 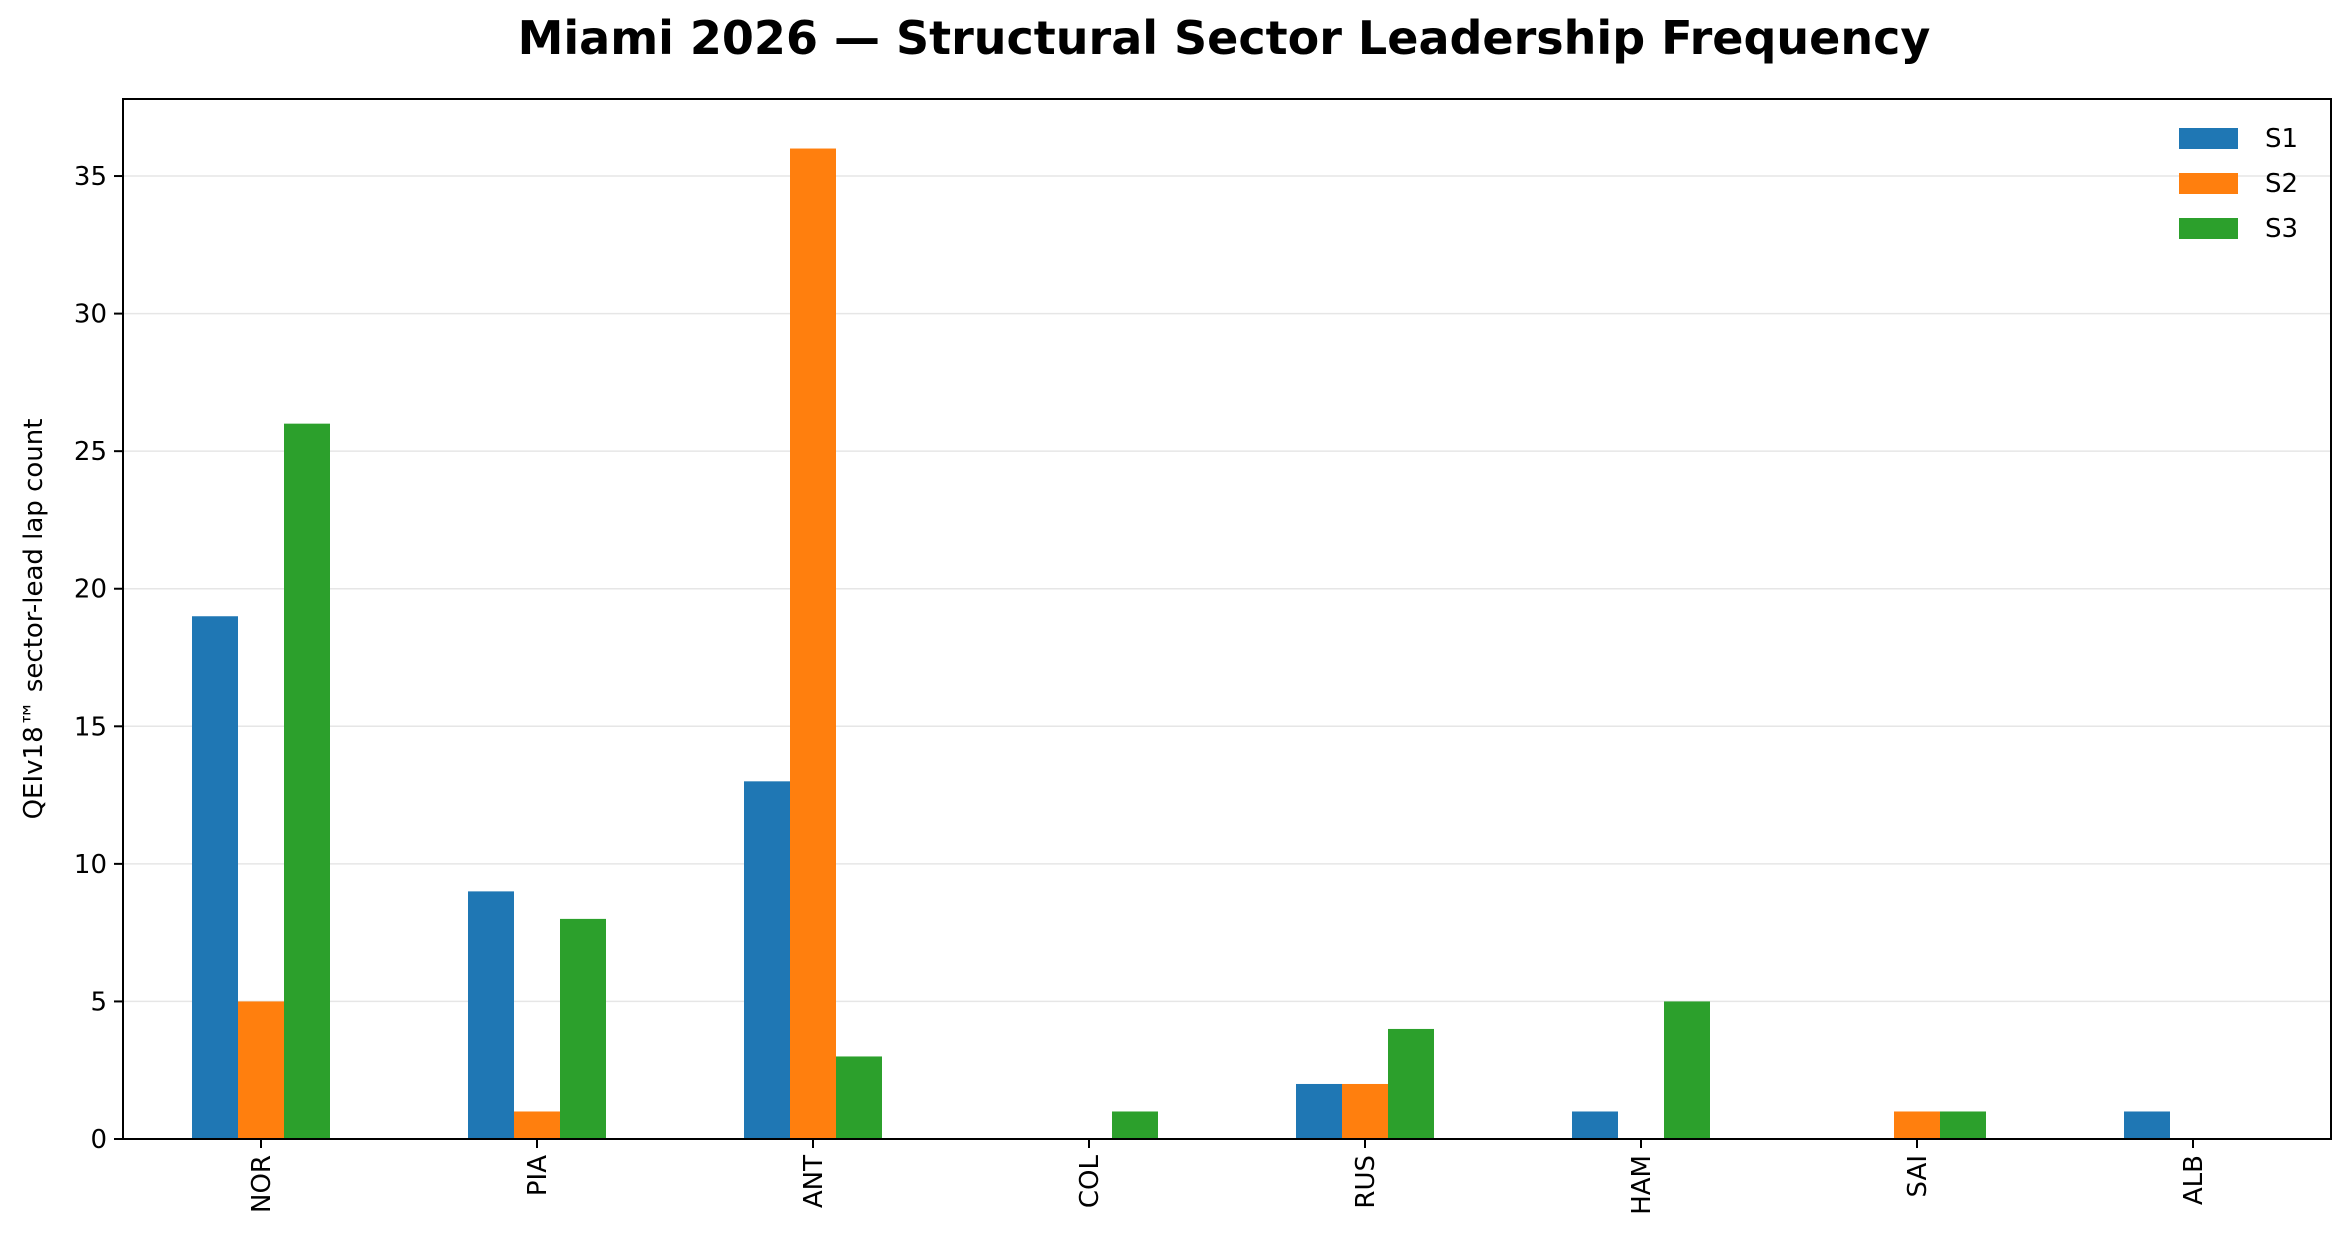 I want to click on bar-col-s3, so click(x=1135, y=1125).